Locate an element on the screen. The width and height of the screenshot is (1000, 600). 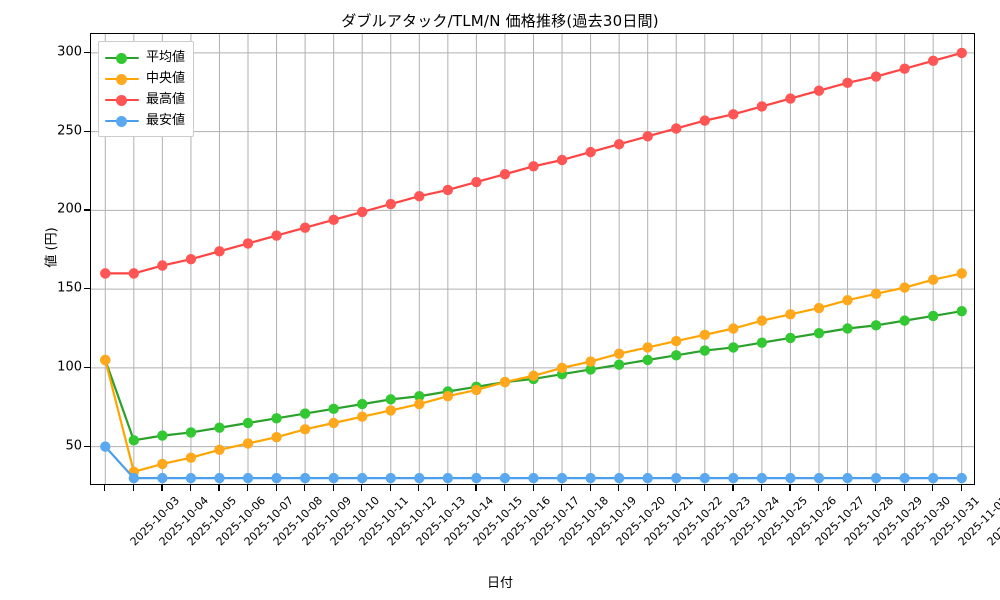
legend-item-0: 平均値 is located at coordinates (145, 57).